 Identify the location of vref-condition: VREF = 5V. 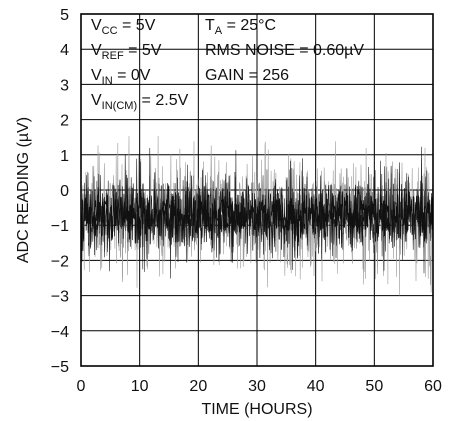
(126, 52).